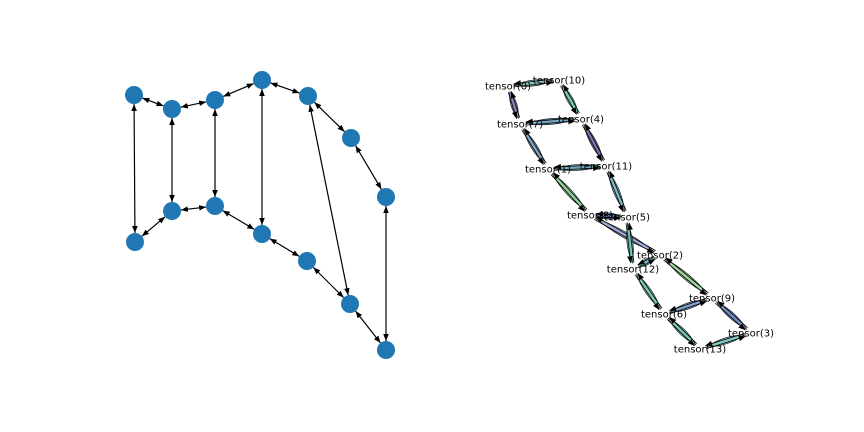 This screenshot has height=432, width=864. I want to click on right-edge-t9-t6, so click(688, 306).